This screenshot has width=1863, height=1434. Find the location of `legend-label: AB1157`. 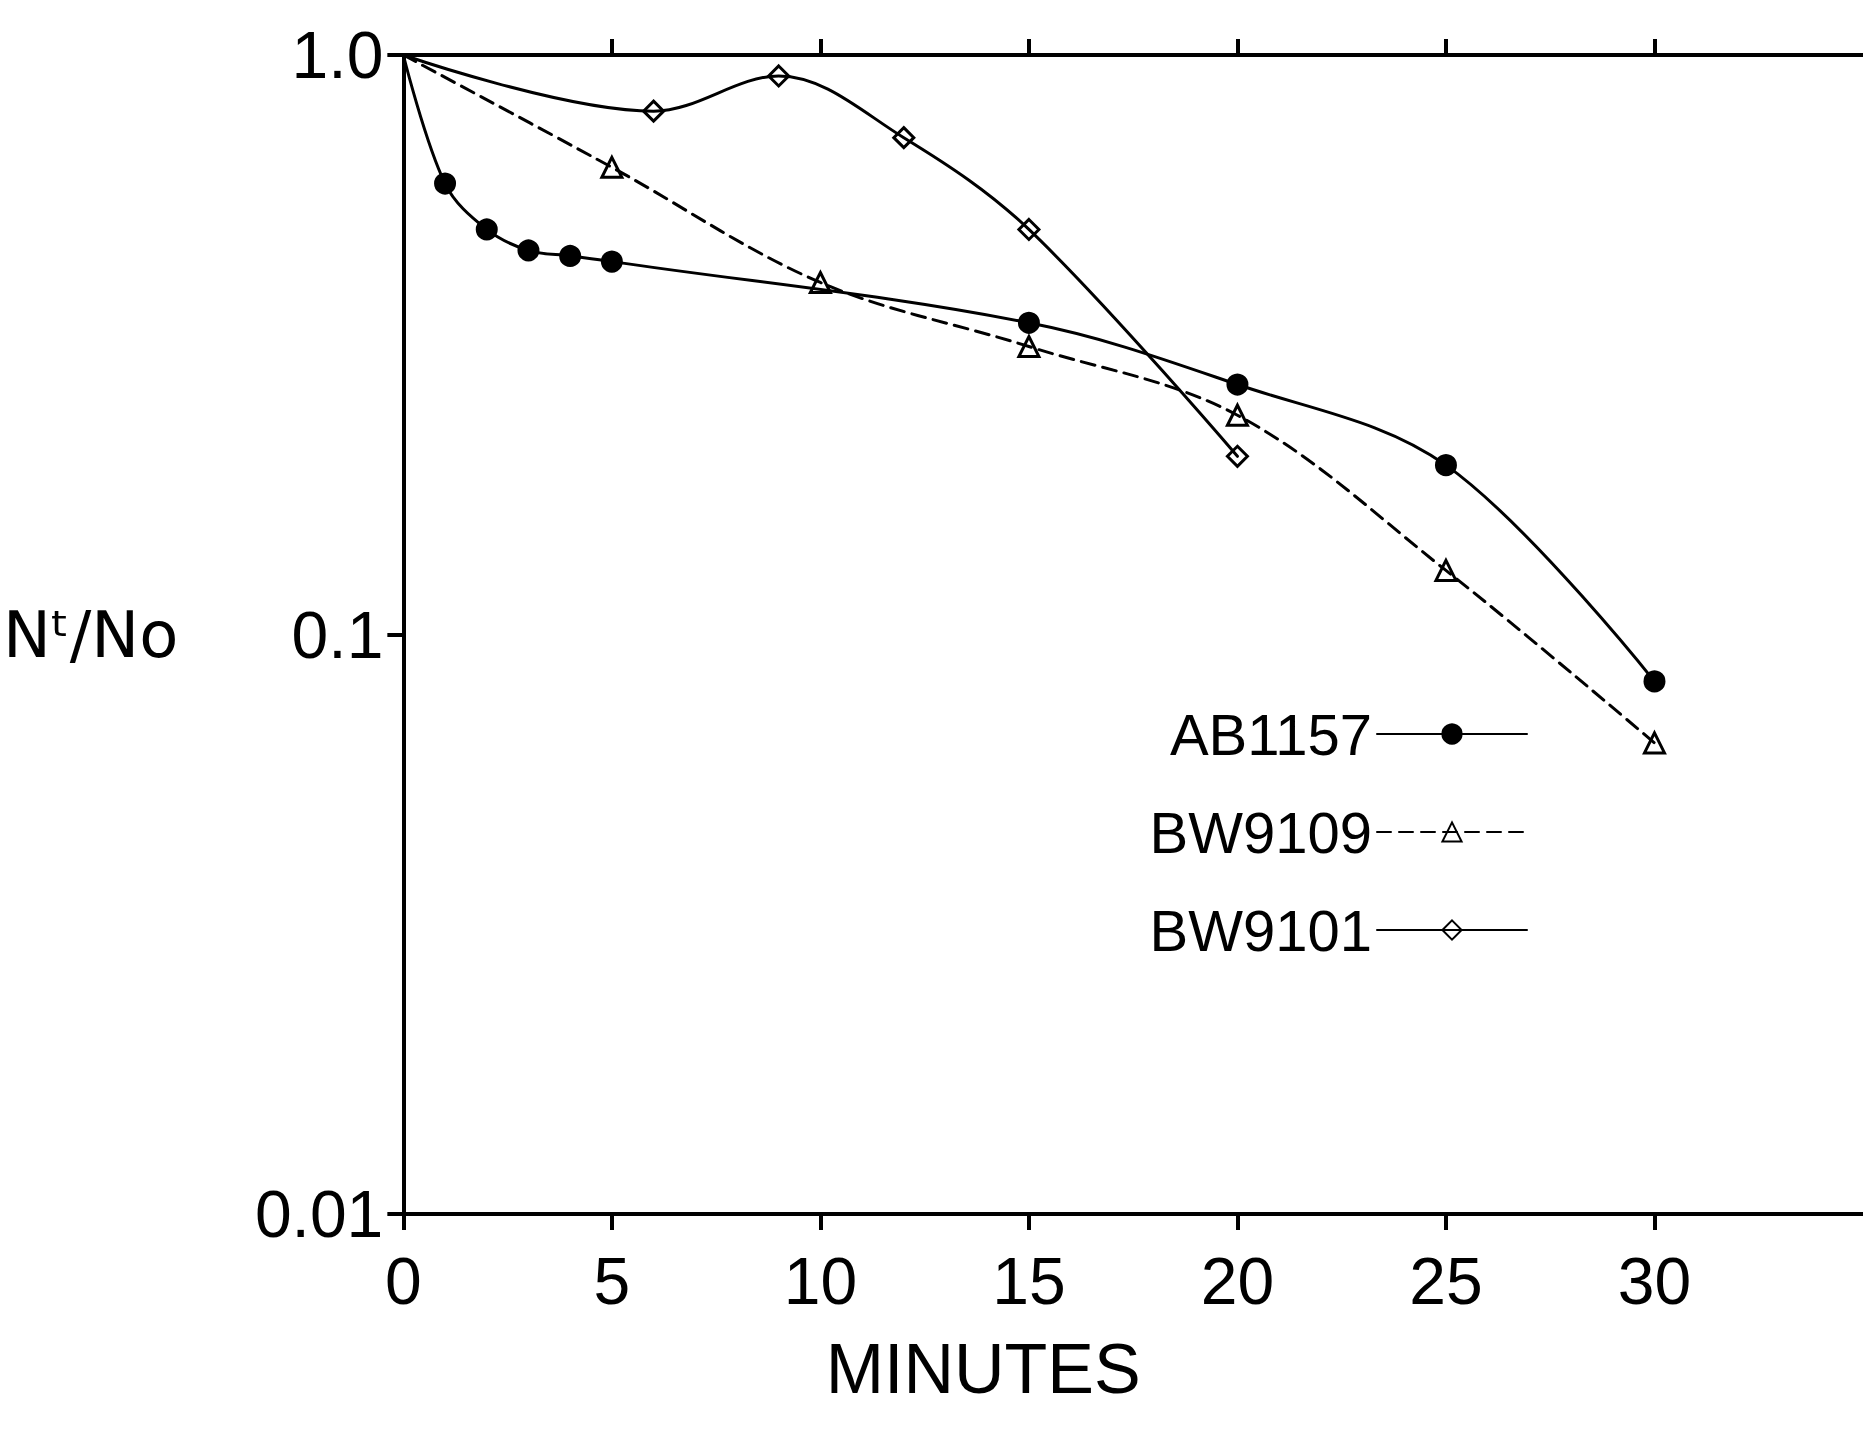

legend-label: AB1157 is located at coordinates (1270, 734).